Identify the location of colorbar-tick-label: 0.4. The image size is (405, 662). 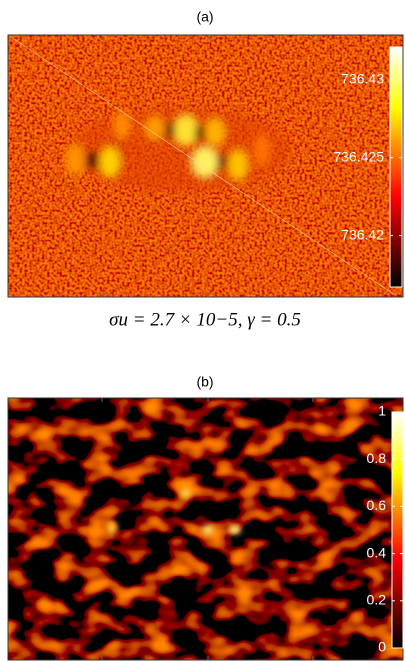
(377, 552).